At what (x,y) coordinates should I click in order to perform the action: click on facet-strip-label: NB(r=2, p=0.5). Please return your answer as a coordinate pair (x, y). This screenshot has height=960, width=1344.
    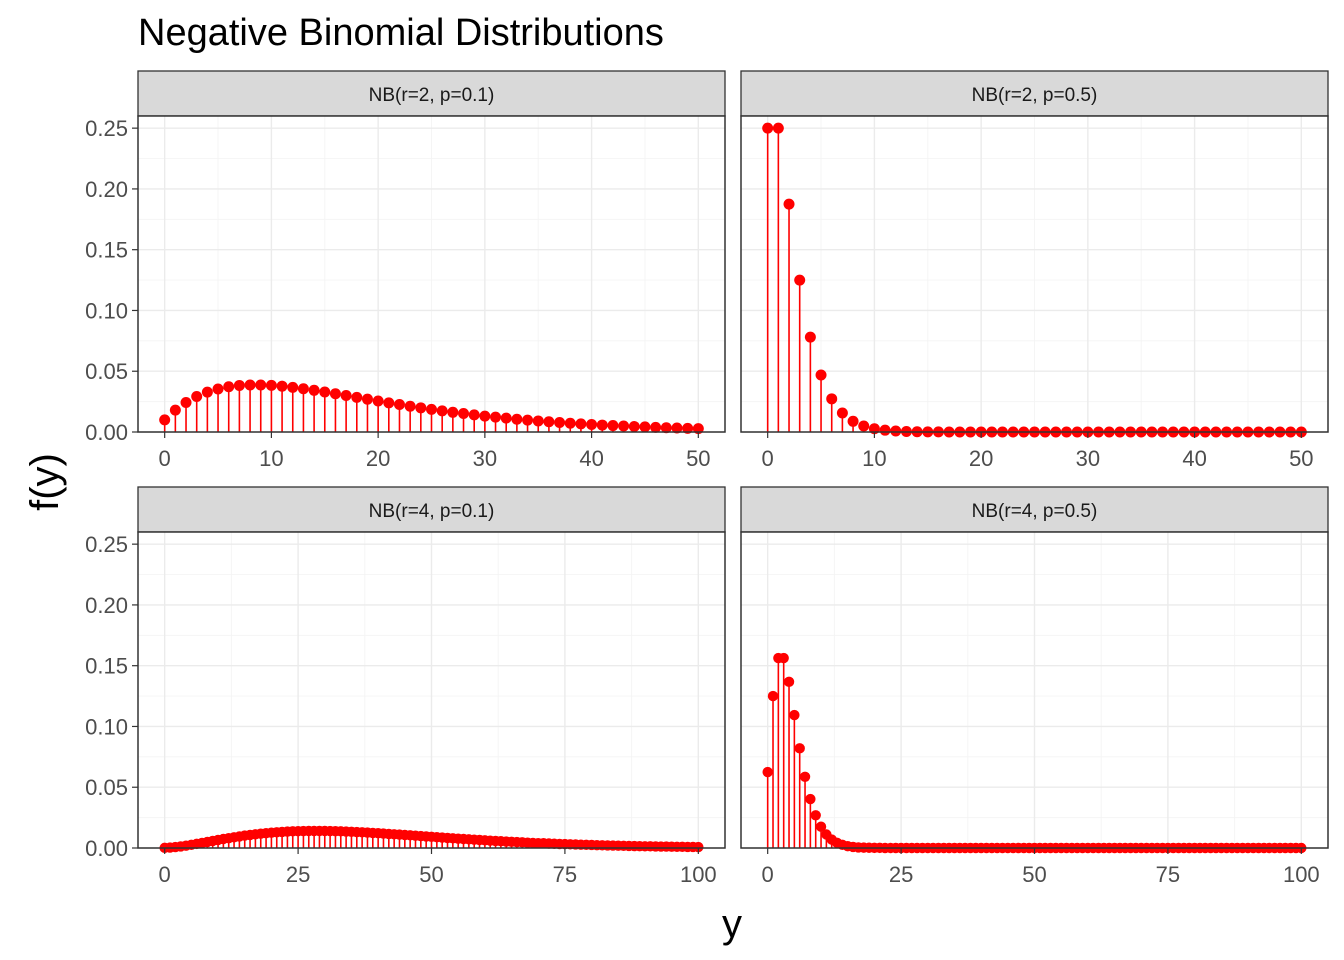
    Looking at the image, I should click on (1035, 95).